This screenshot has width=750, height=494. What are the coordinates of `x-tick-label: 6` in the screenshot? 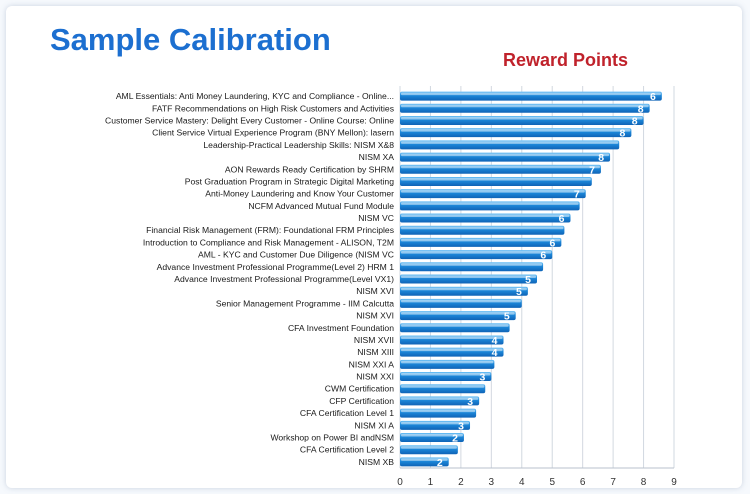 It's located at (583, 482).